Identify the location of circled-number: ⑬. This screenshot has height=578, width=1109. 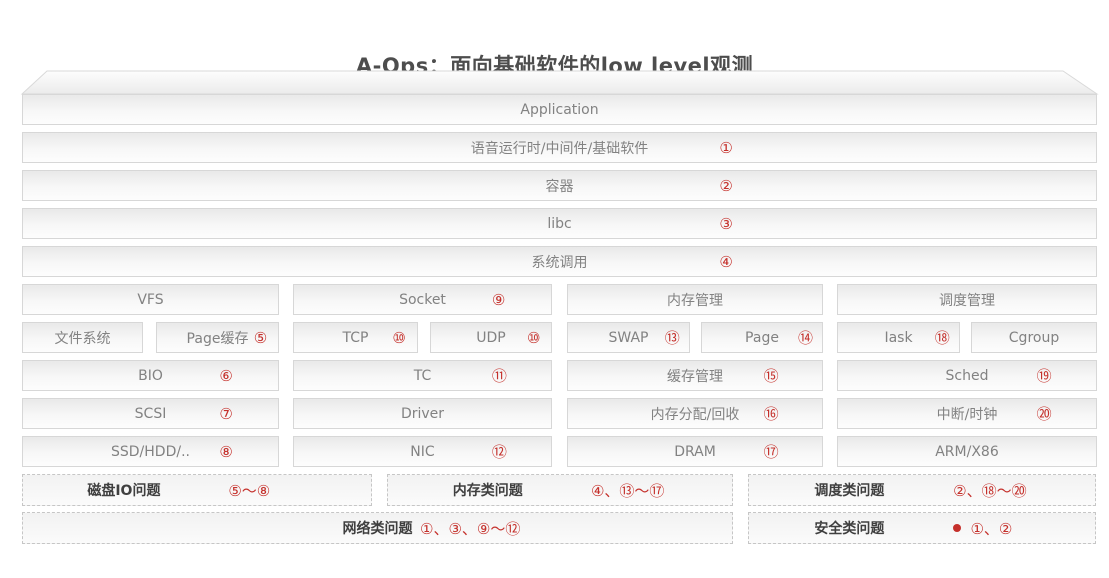
(672, 338).